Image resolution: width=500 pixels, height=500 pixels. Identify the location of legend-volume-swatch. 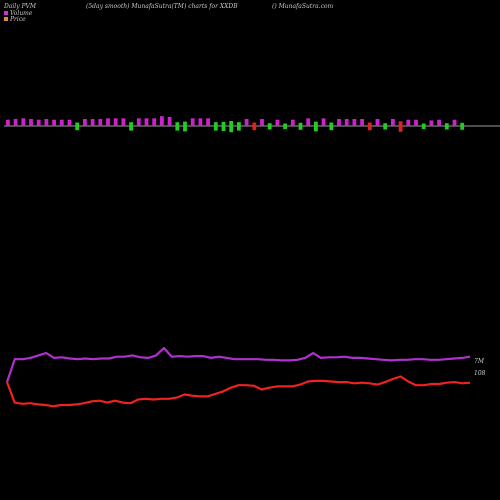
(6, 13).